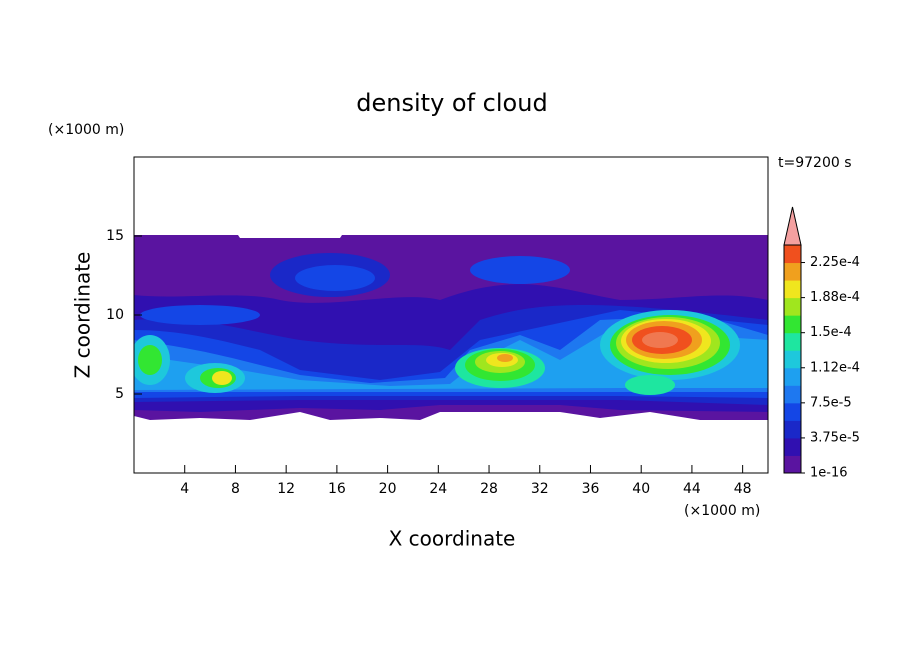 The width and height of the screenshot is (904, 654). I want to click on x-tick-label: 48, so click(743, 489).